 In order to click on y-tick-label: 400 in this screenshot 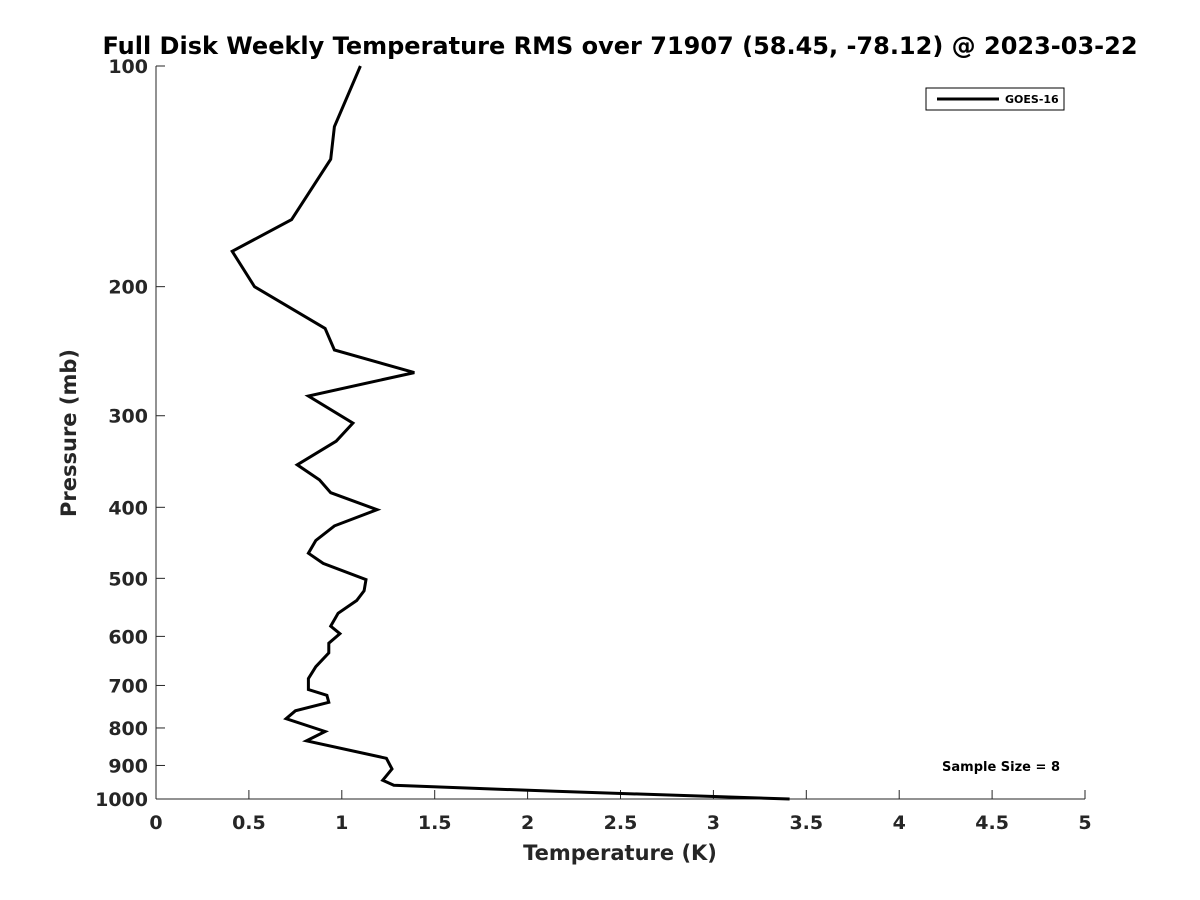, I will do `click(128, 508)`.